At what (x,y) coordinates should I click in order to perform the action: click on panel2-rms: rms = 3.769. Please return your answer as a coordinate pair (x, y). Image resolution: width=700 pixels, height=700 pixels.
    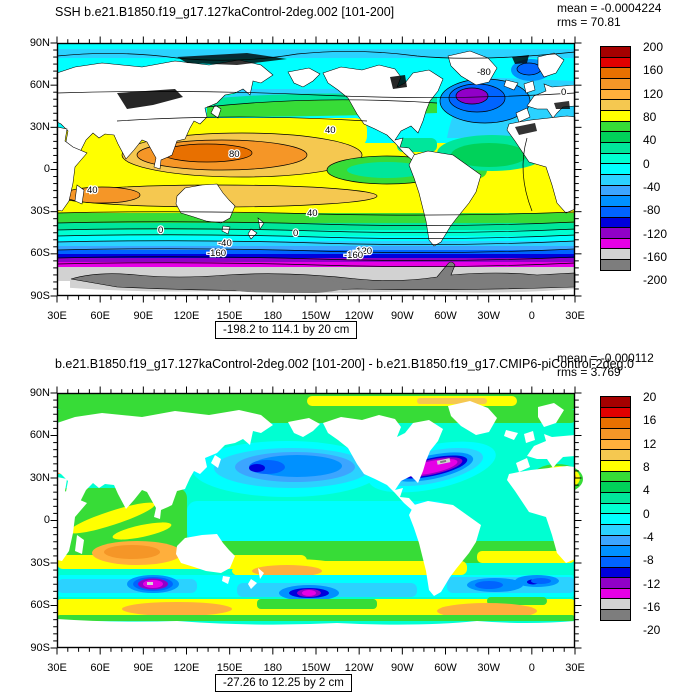
    Looking at the image, I should click on (589, 372).